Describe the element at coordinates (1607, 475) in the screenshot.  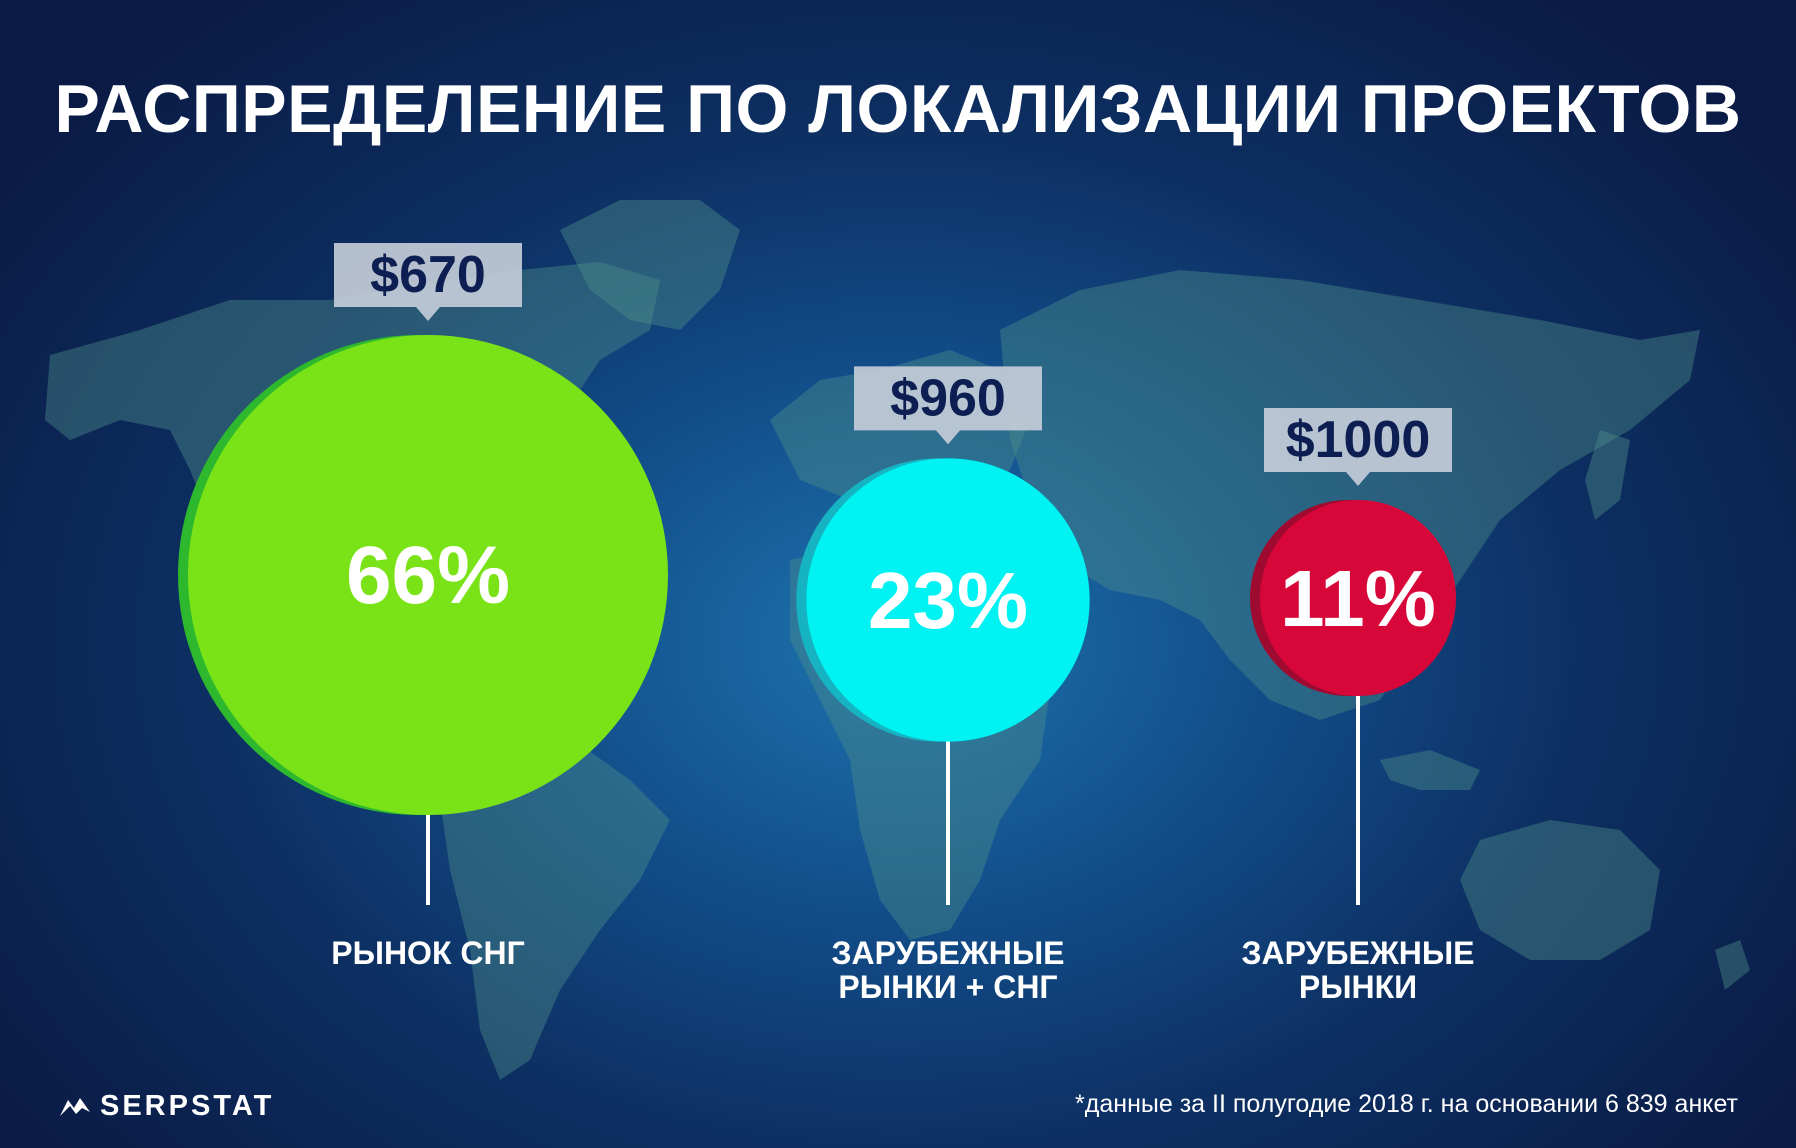
I see `continent-japan` at that location.